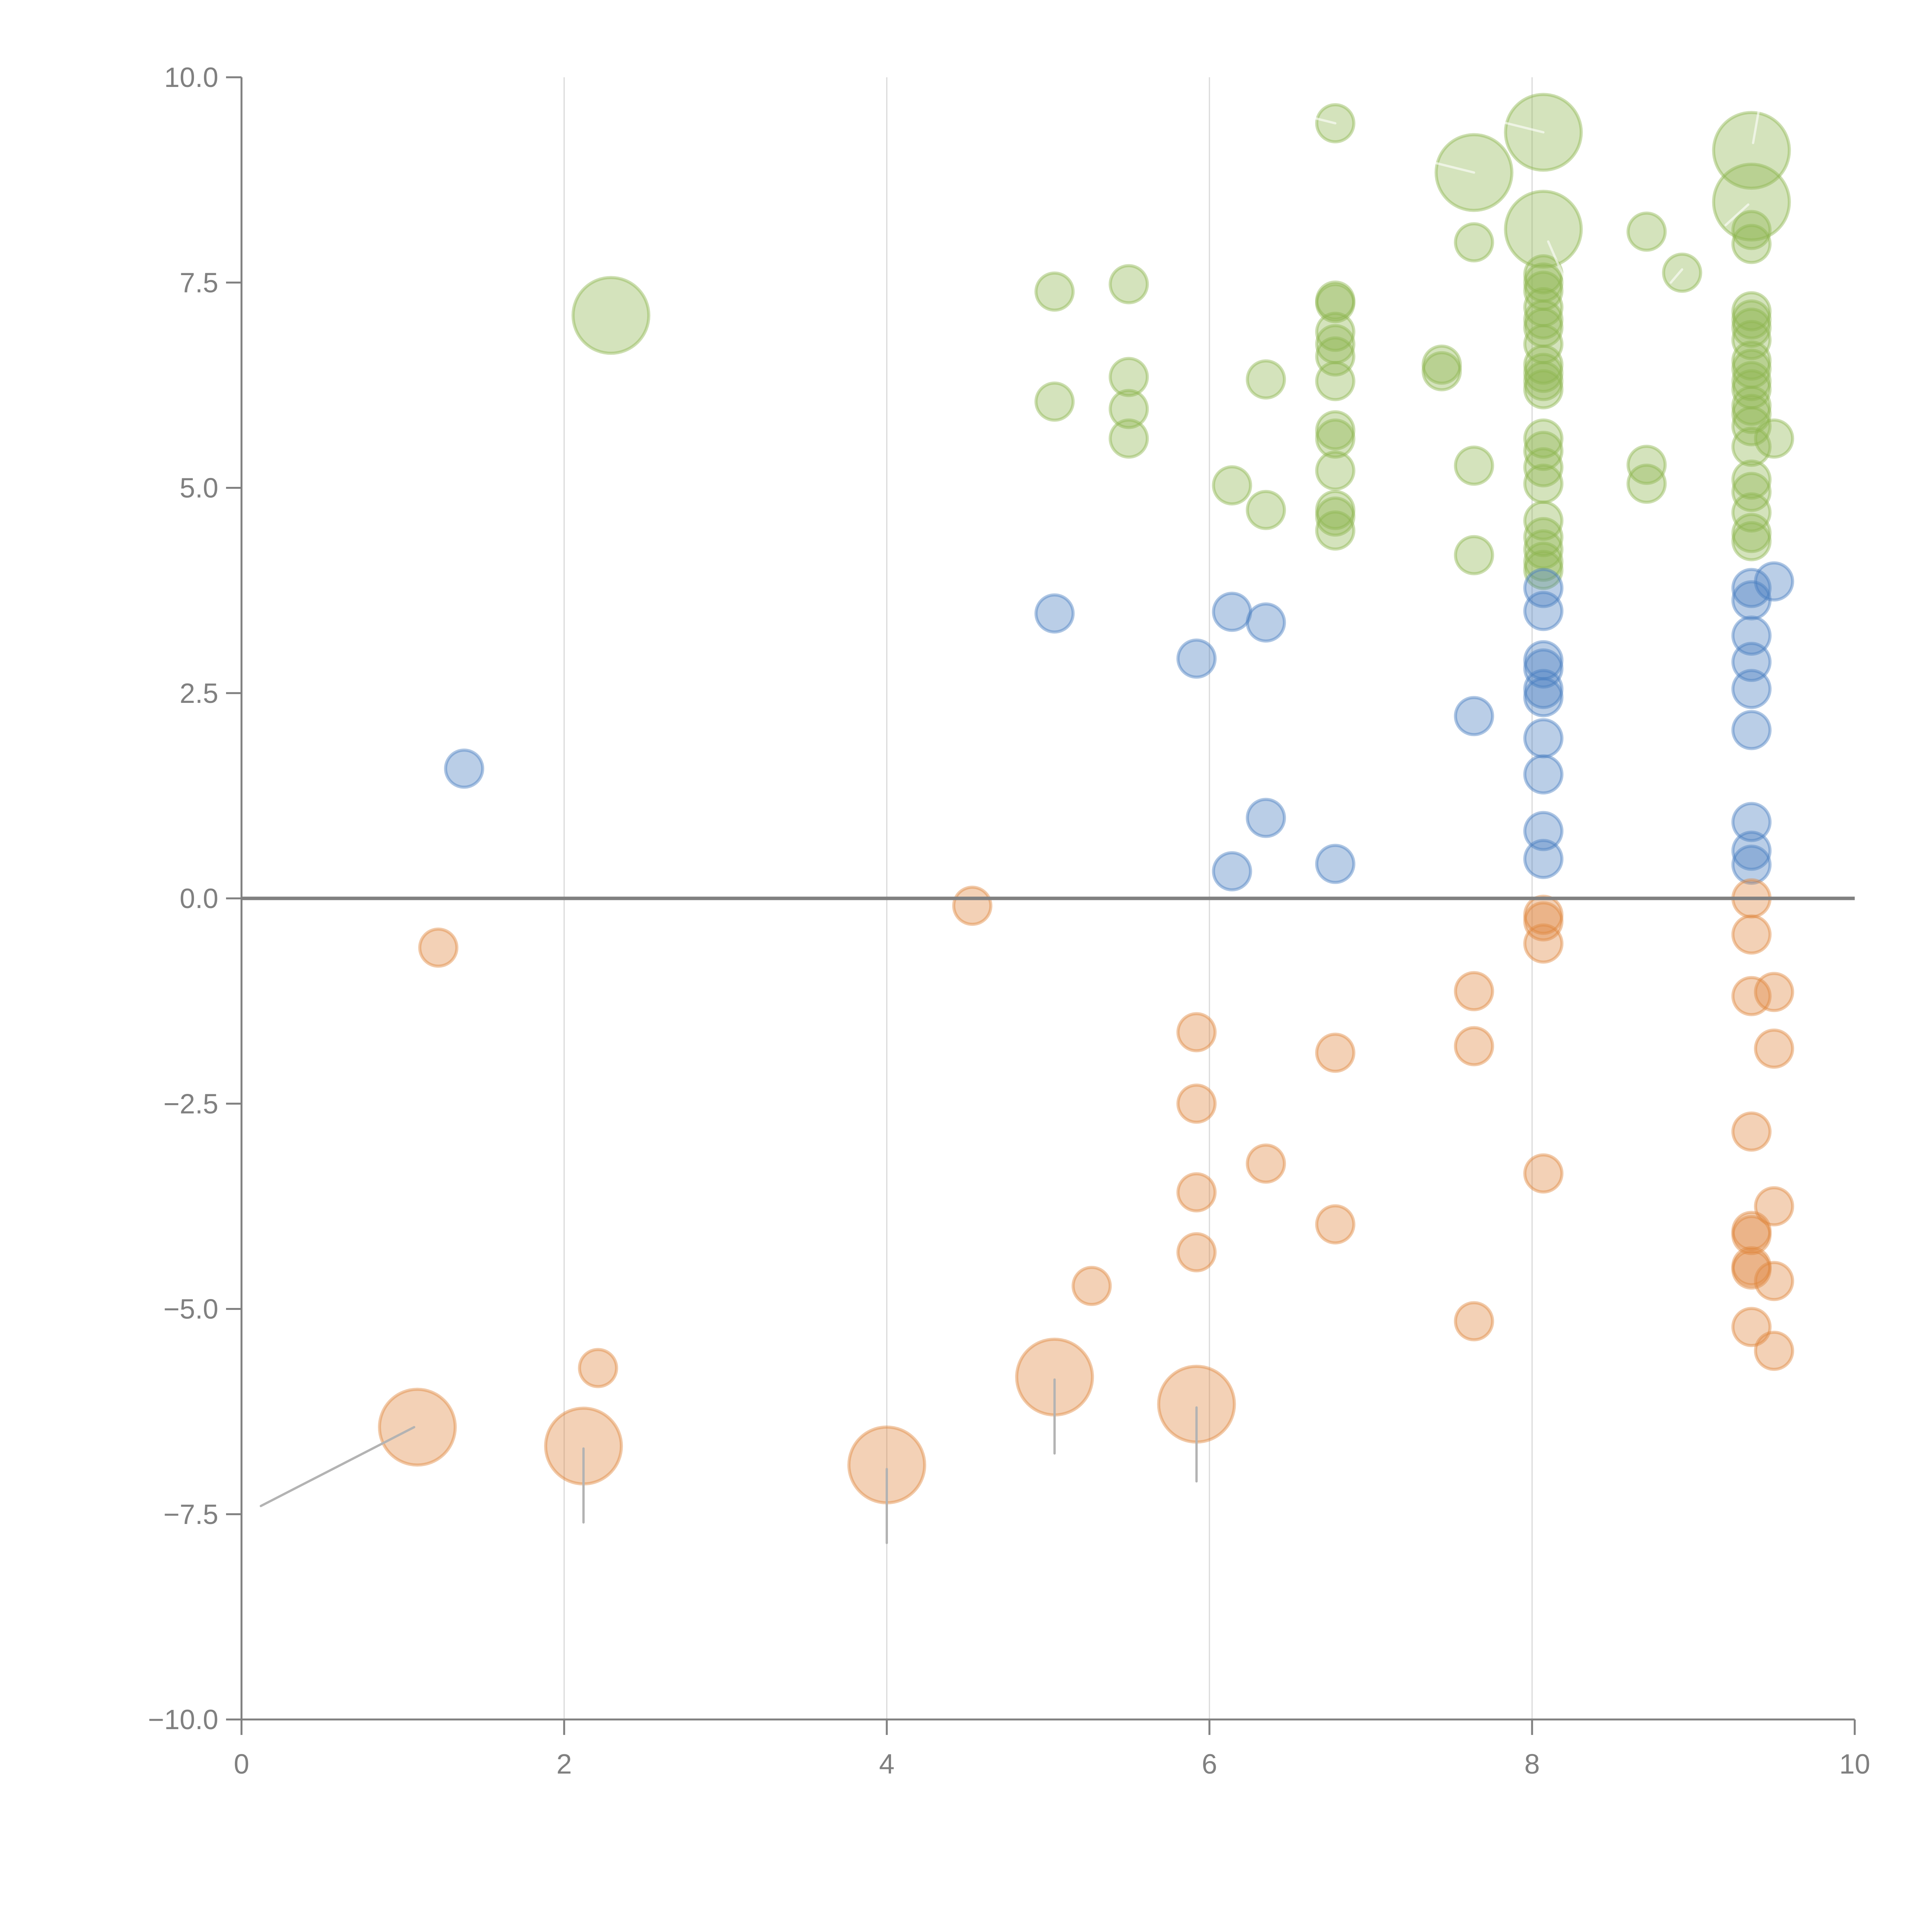 This screenshot has width=1932, height=1932. What do you see at coordinates (887, 1765) in the screenshot?
I see `x-tick-label: 4` at bounding box center [887, 1765].